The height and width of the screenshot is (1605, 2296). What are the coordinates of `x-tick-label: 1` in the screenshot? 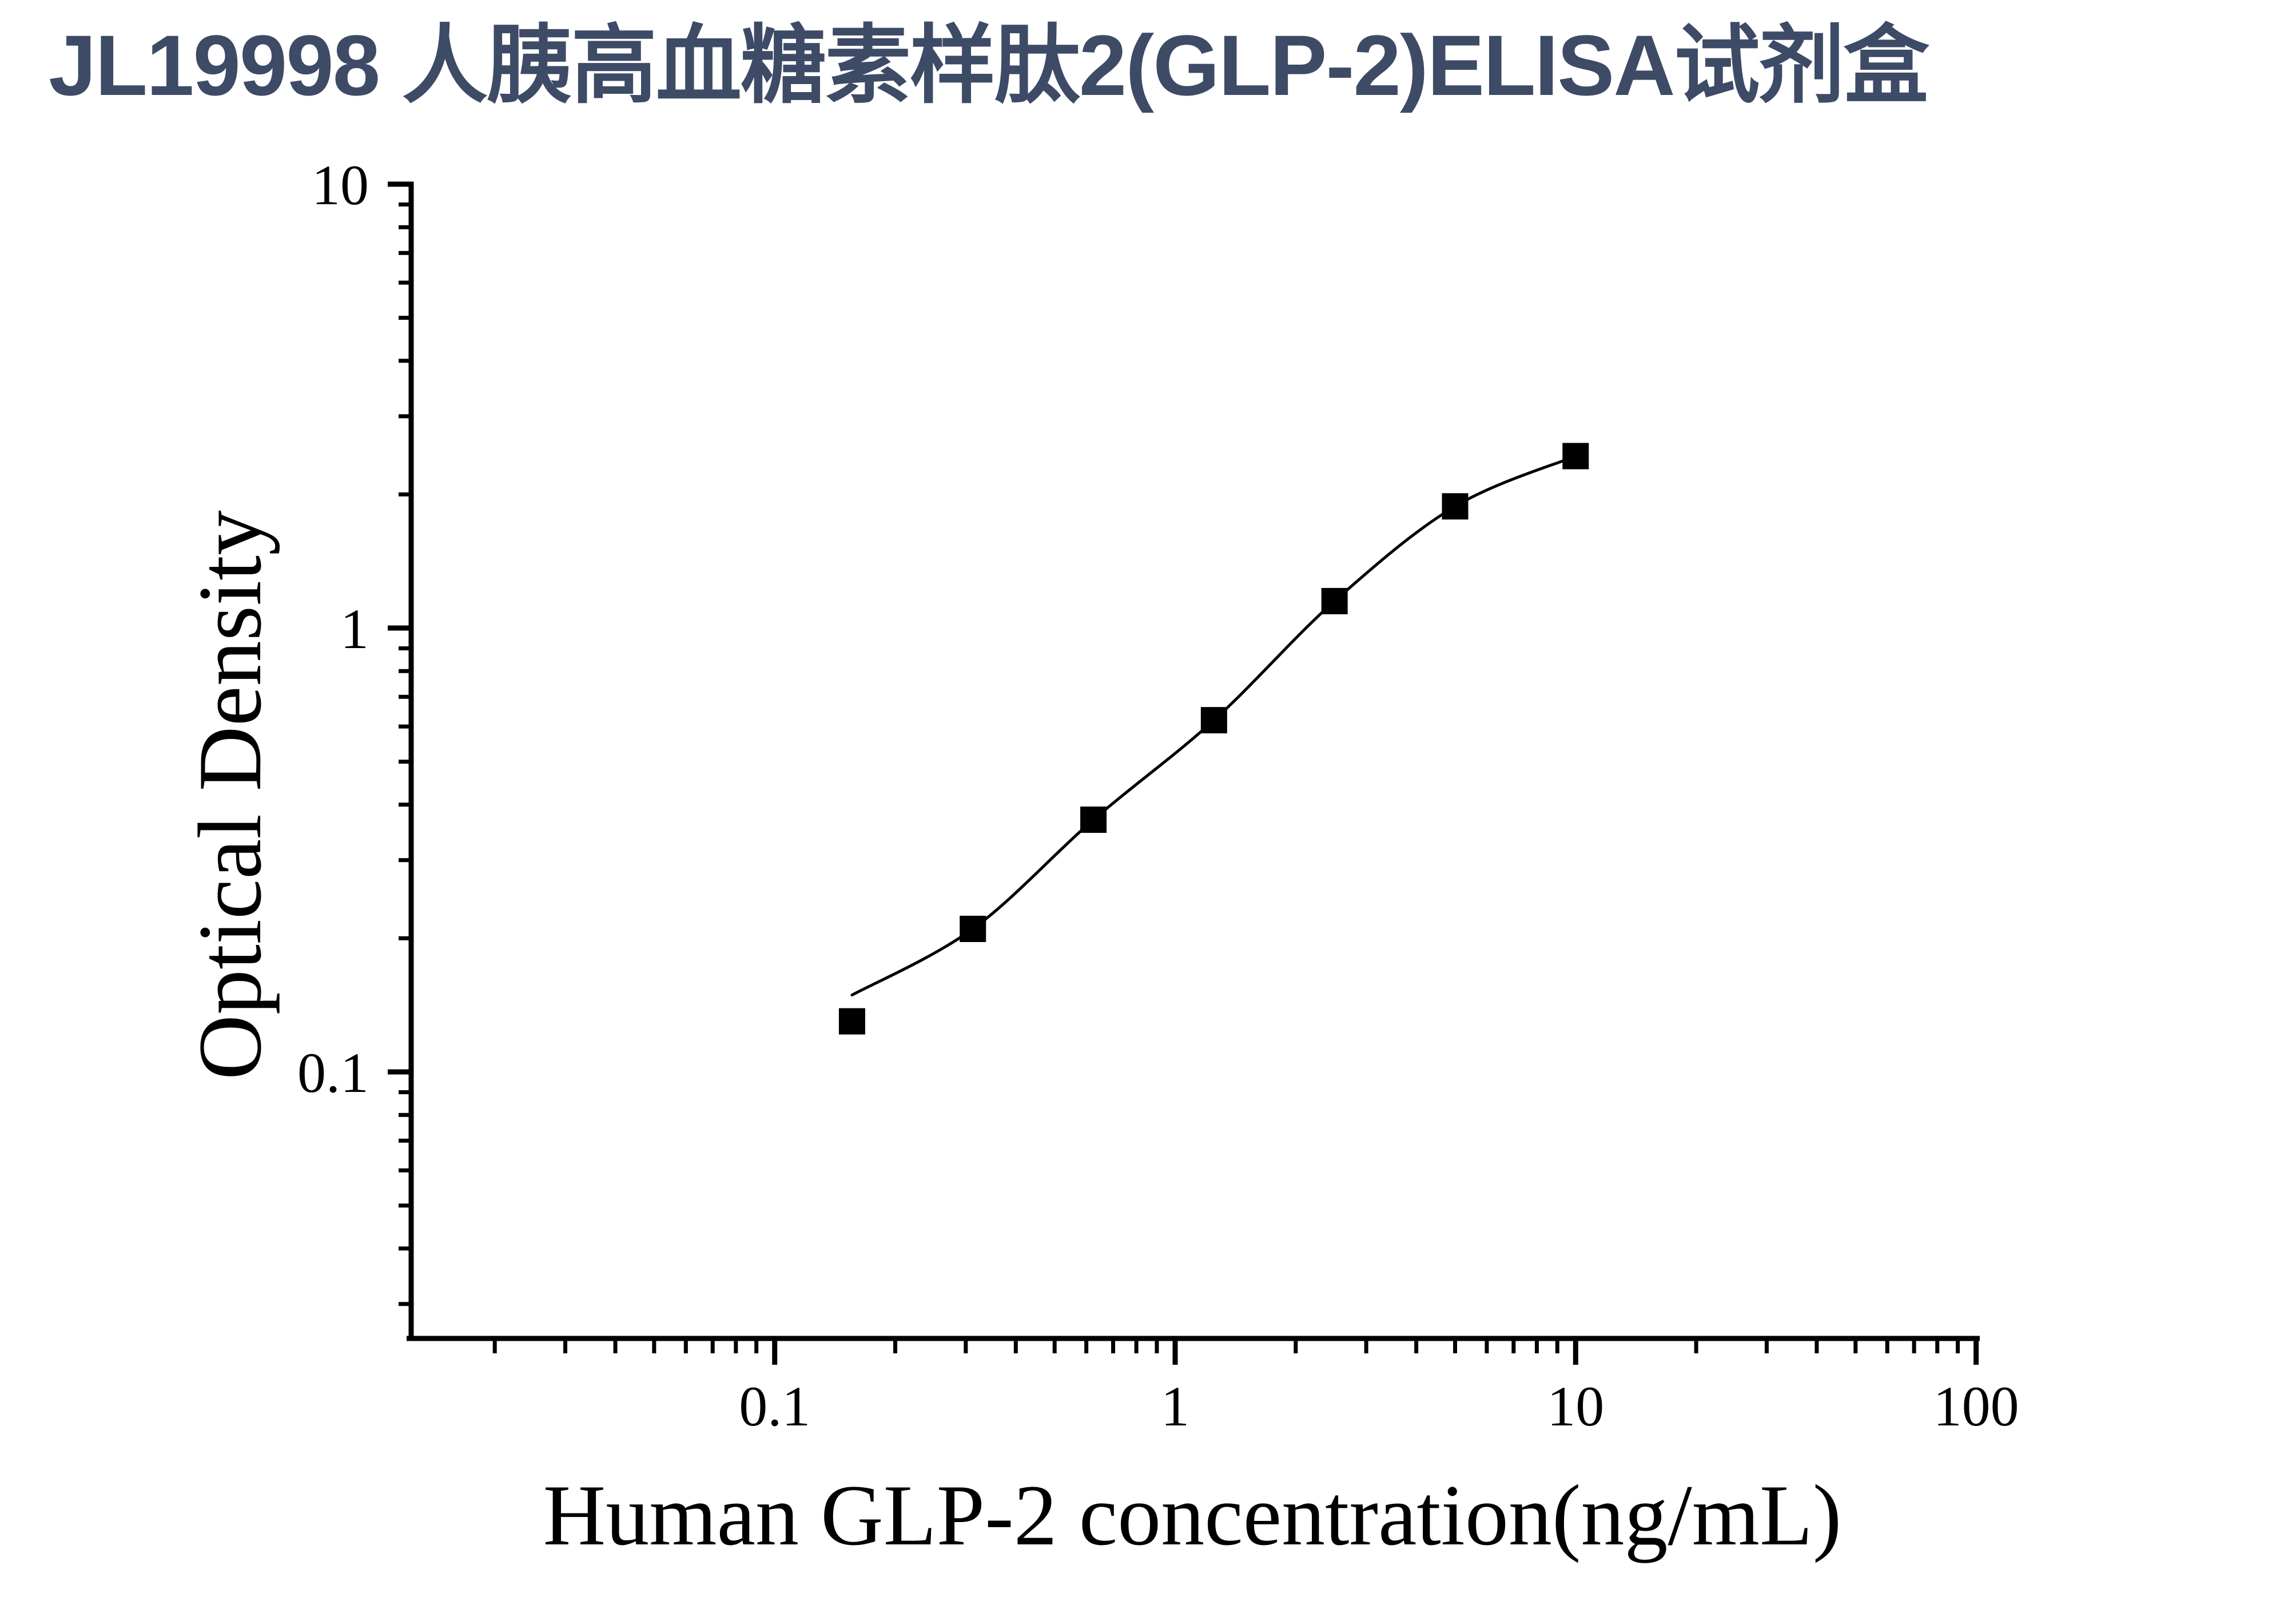 It's located at (1175, 1406).